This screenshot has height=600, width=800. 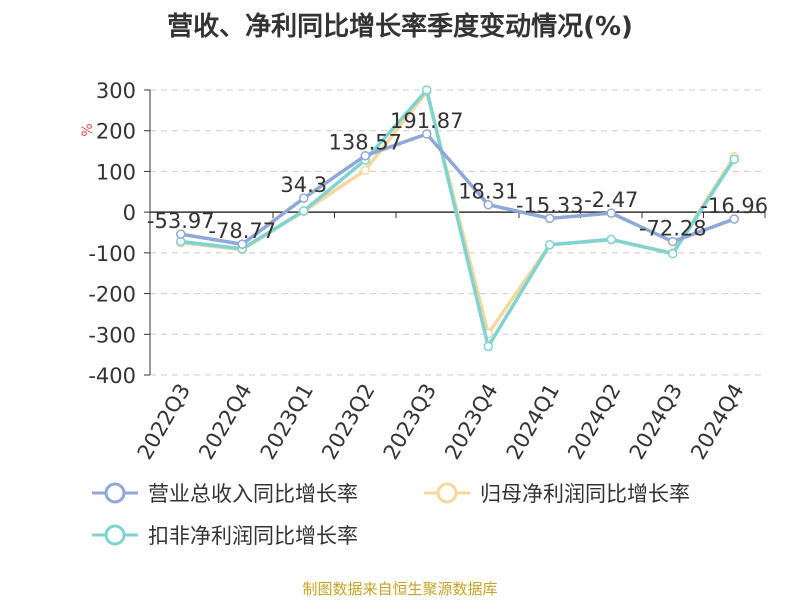 What do you see at coordinates (348, 422) in the screenshot?
I see `x-tick-label: 2023Q2` at bounding box center [348, 422].